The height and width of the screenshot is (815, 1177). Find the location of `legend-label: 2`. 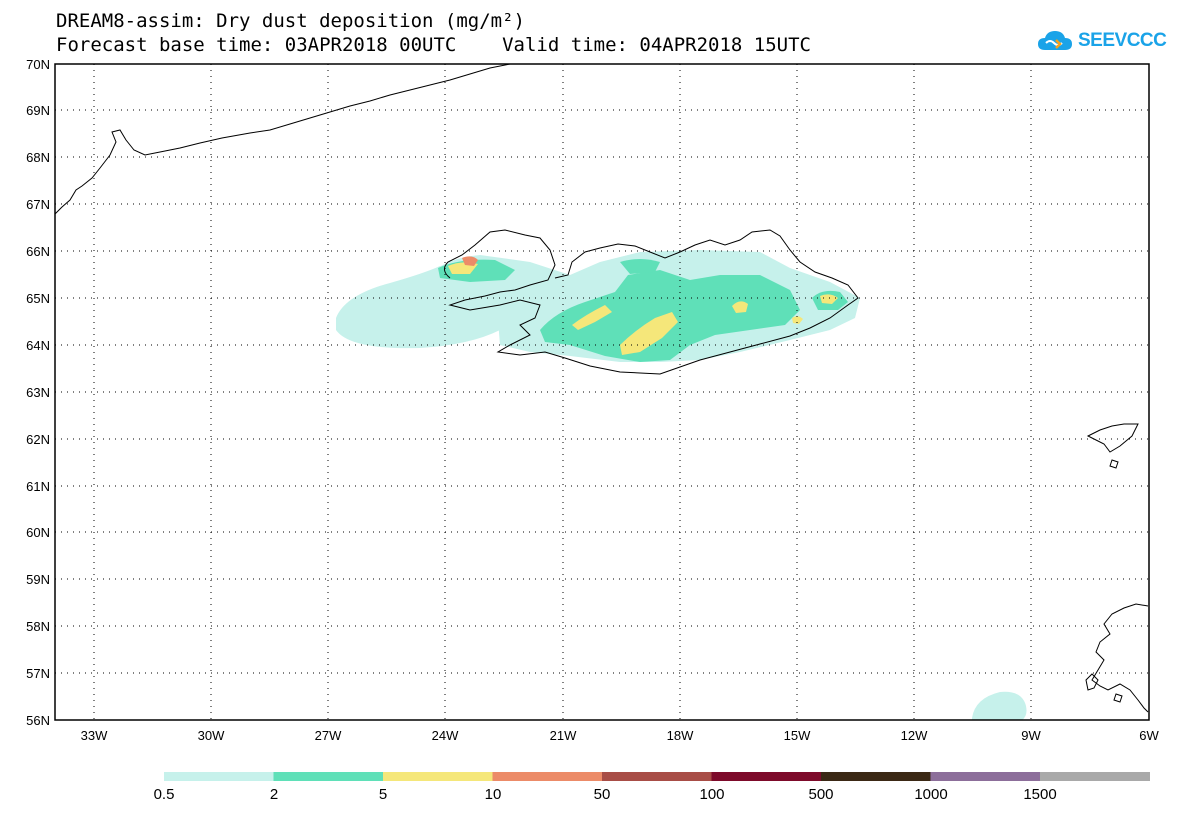

legend-label: 2 is located at coordinates (274, 794).